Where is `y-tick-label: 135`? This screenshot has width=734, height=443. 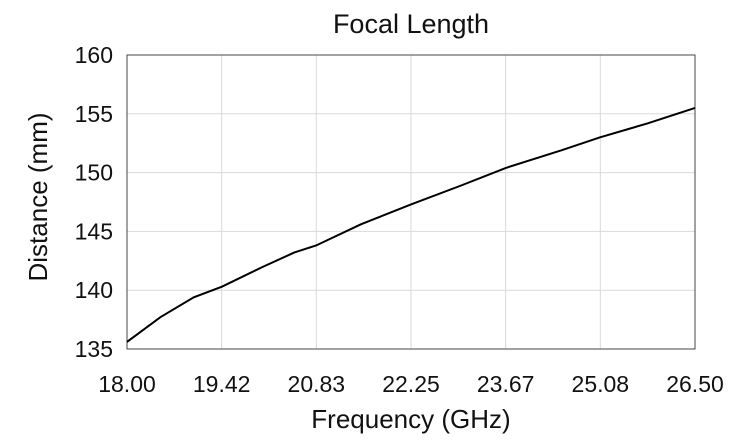 y-tick-label: 135 is located at coordinates (94, 349).